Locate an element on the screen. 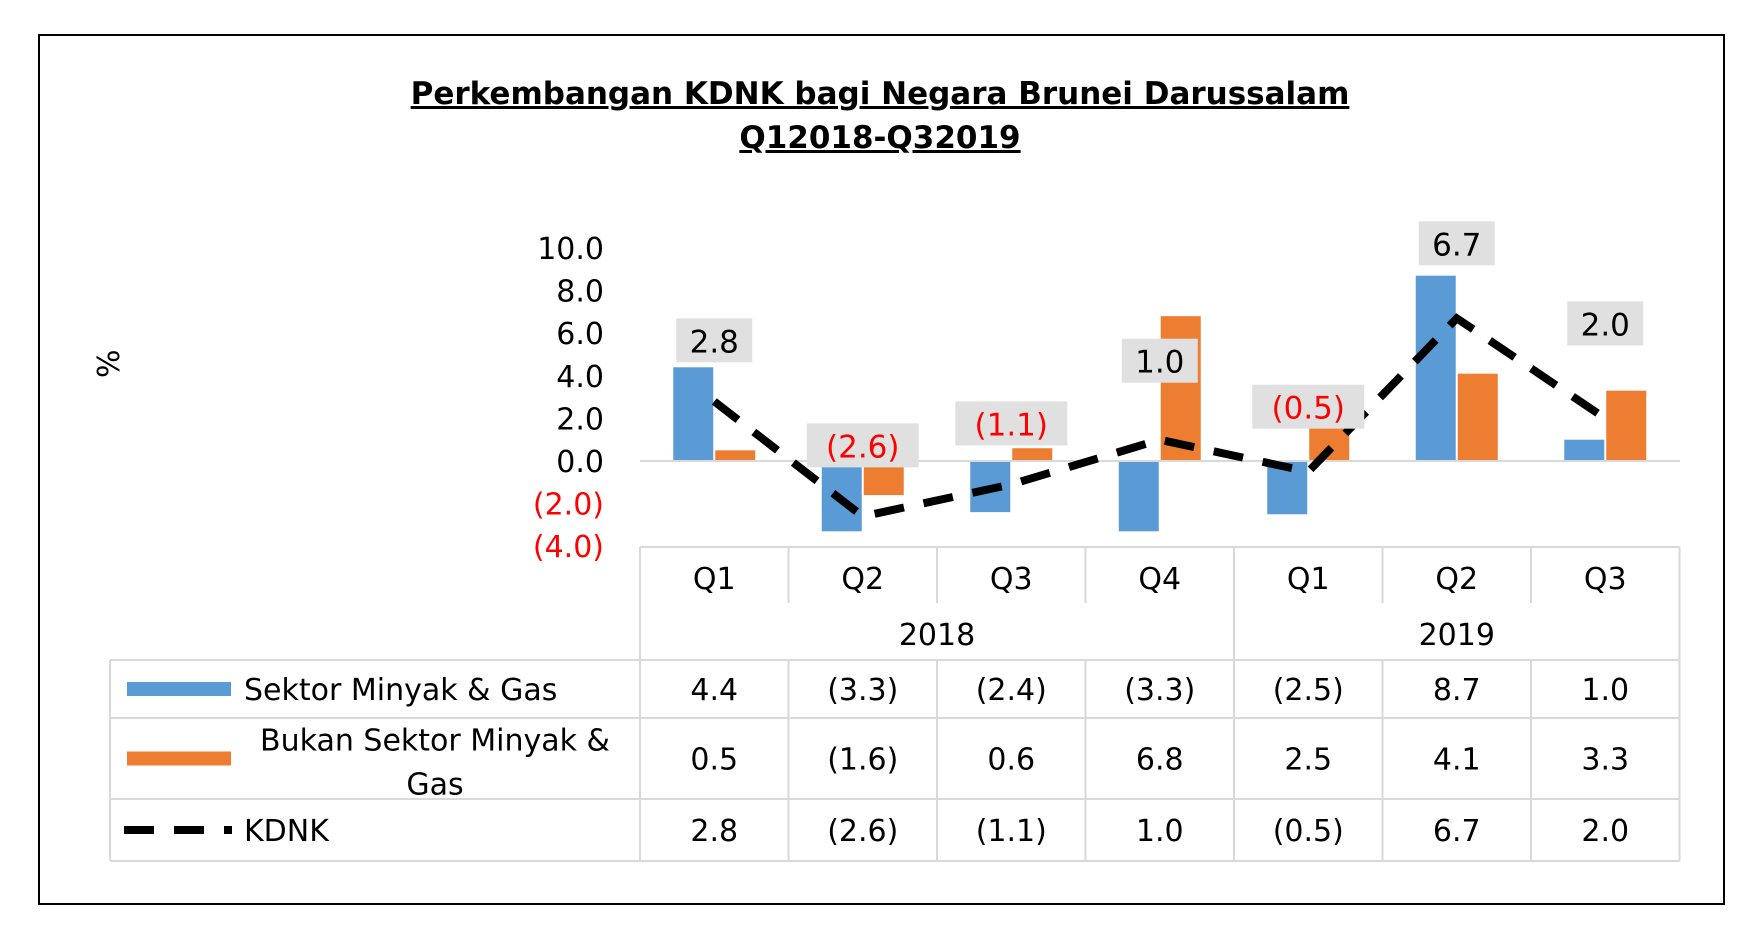 The width and height of the screenshot is (1760, 941). y-tick-label: 6.0 is located at coordinates (580, 334).